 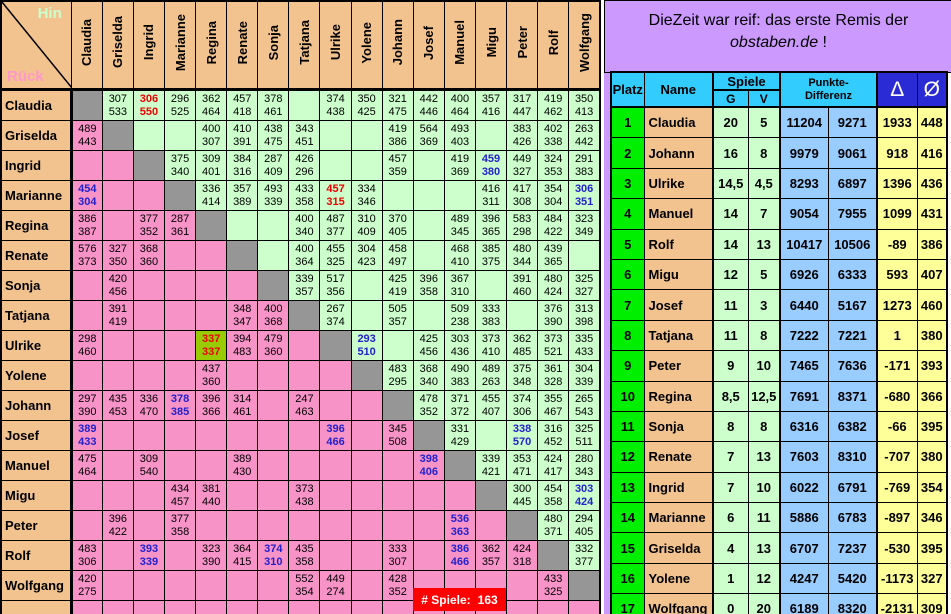 What do you see at coordinates (117, 555) in the screenshot?
I see `result-cell-rolf-vs-griselda` at bounding box center [117, 555].